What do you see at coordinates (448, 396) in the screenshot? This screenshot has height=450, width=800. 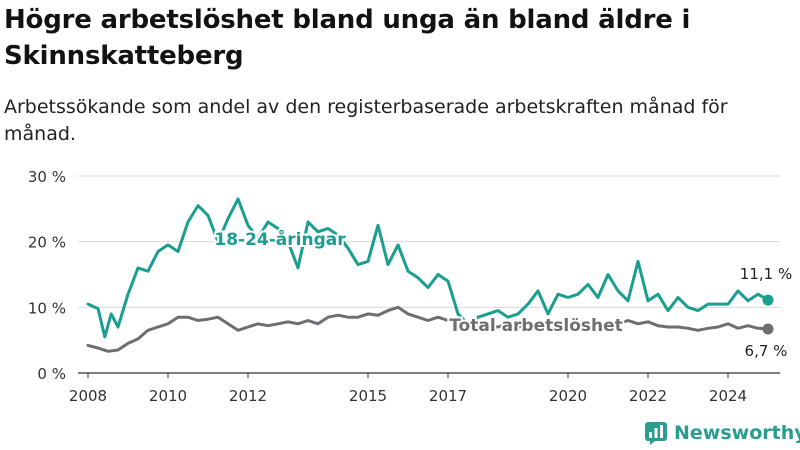 I see `x-tick-label: 2017` at bounding box center [448, 396].